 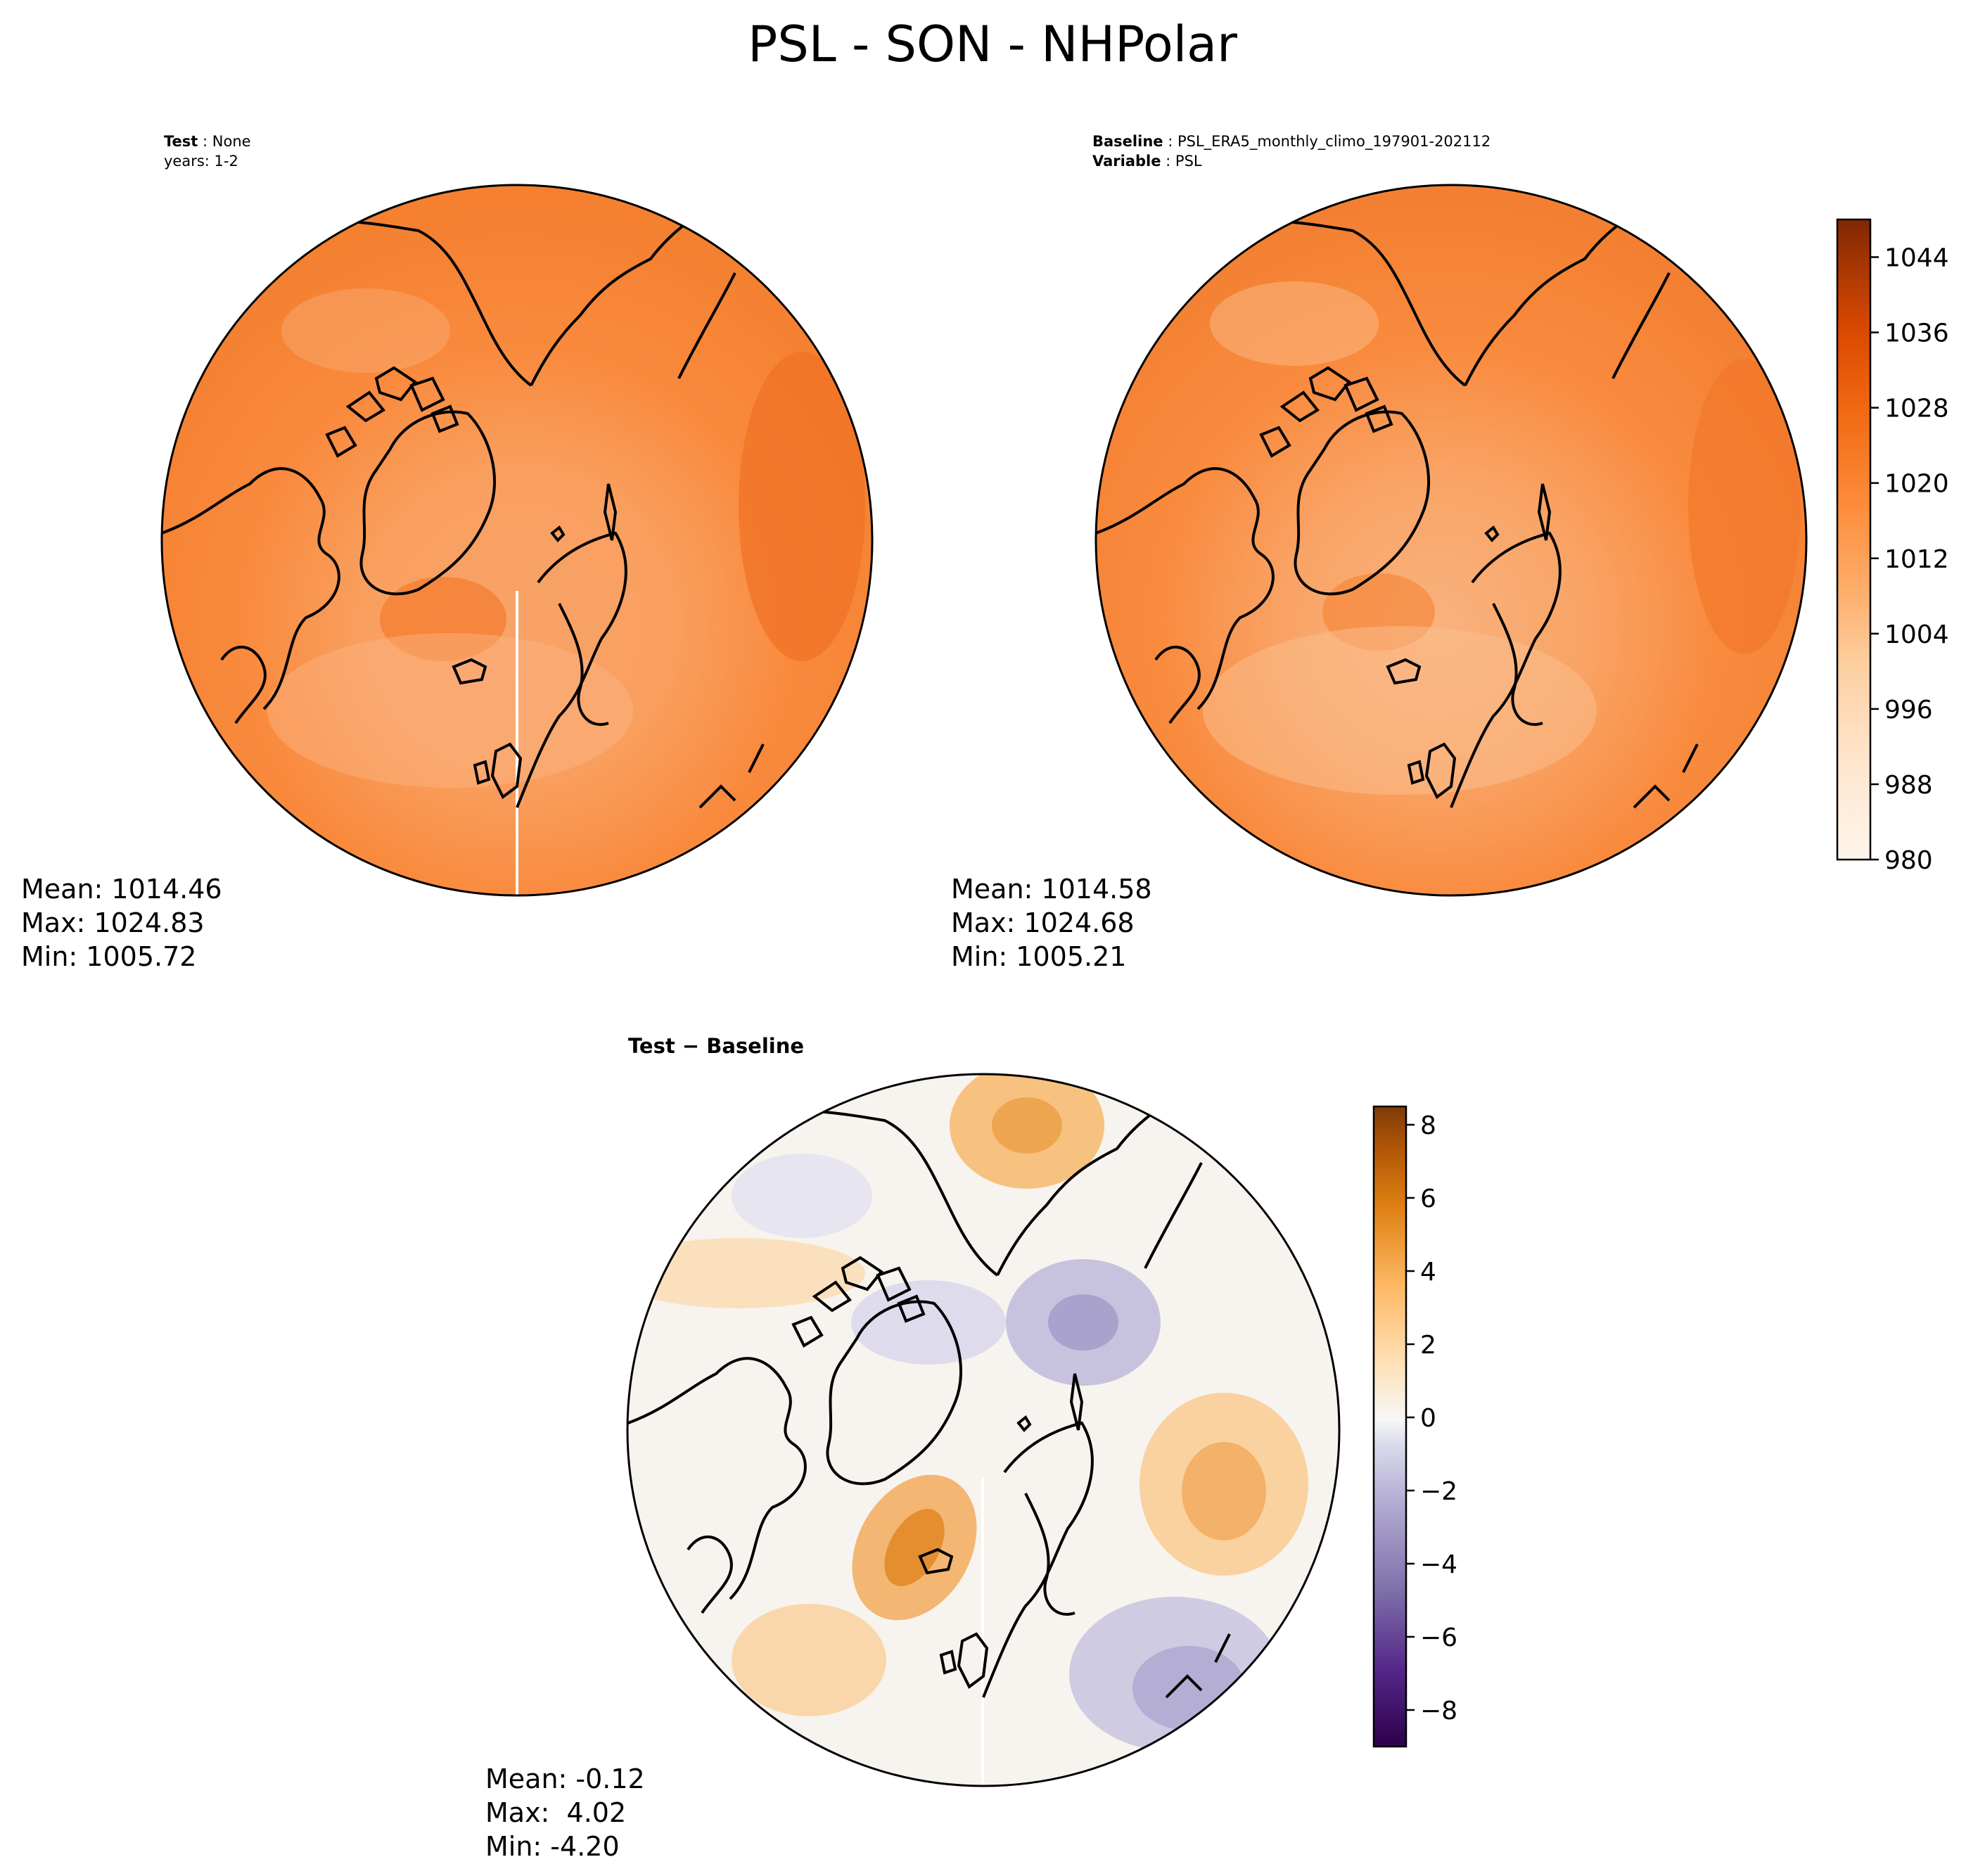 I want to click on diff-colorbar-tick-label: −8, so click(x=1439, y=1711).